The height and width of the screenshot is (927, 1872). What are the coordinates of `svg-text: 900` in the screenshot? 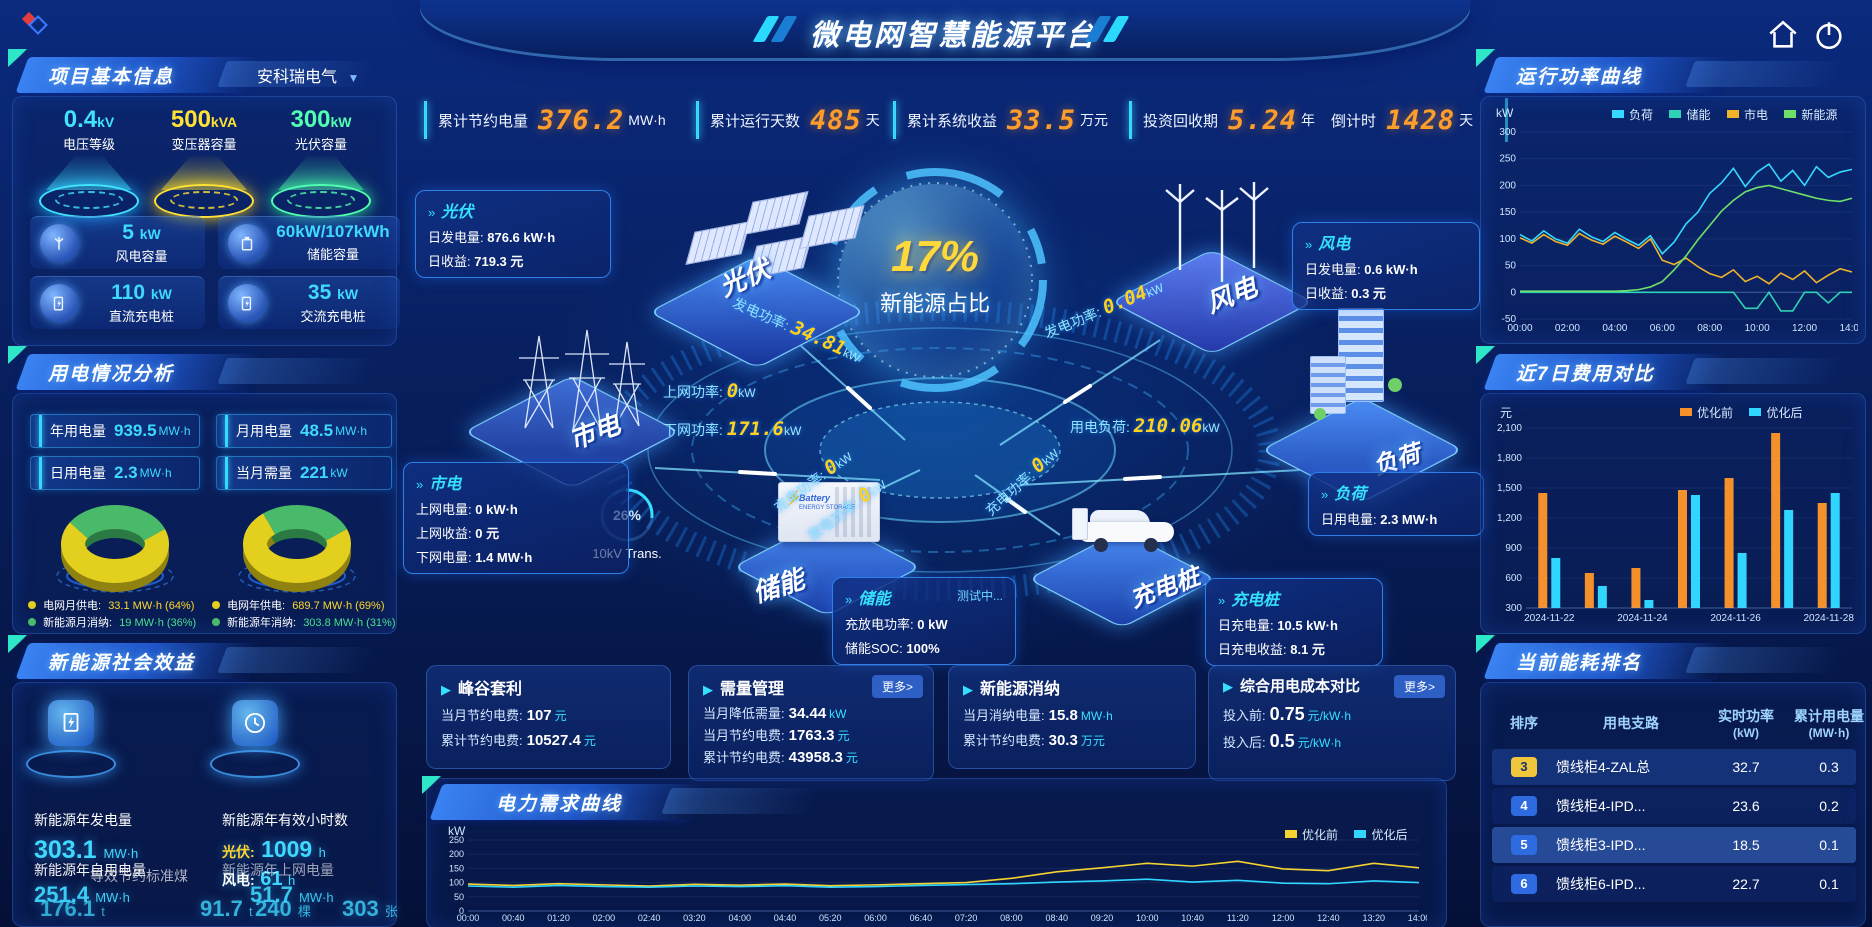 It's located at (1513, 548).